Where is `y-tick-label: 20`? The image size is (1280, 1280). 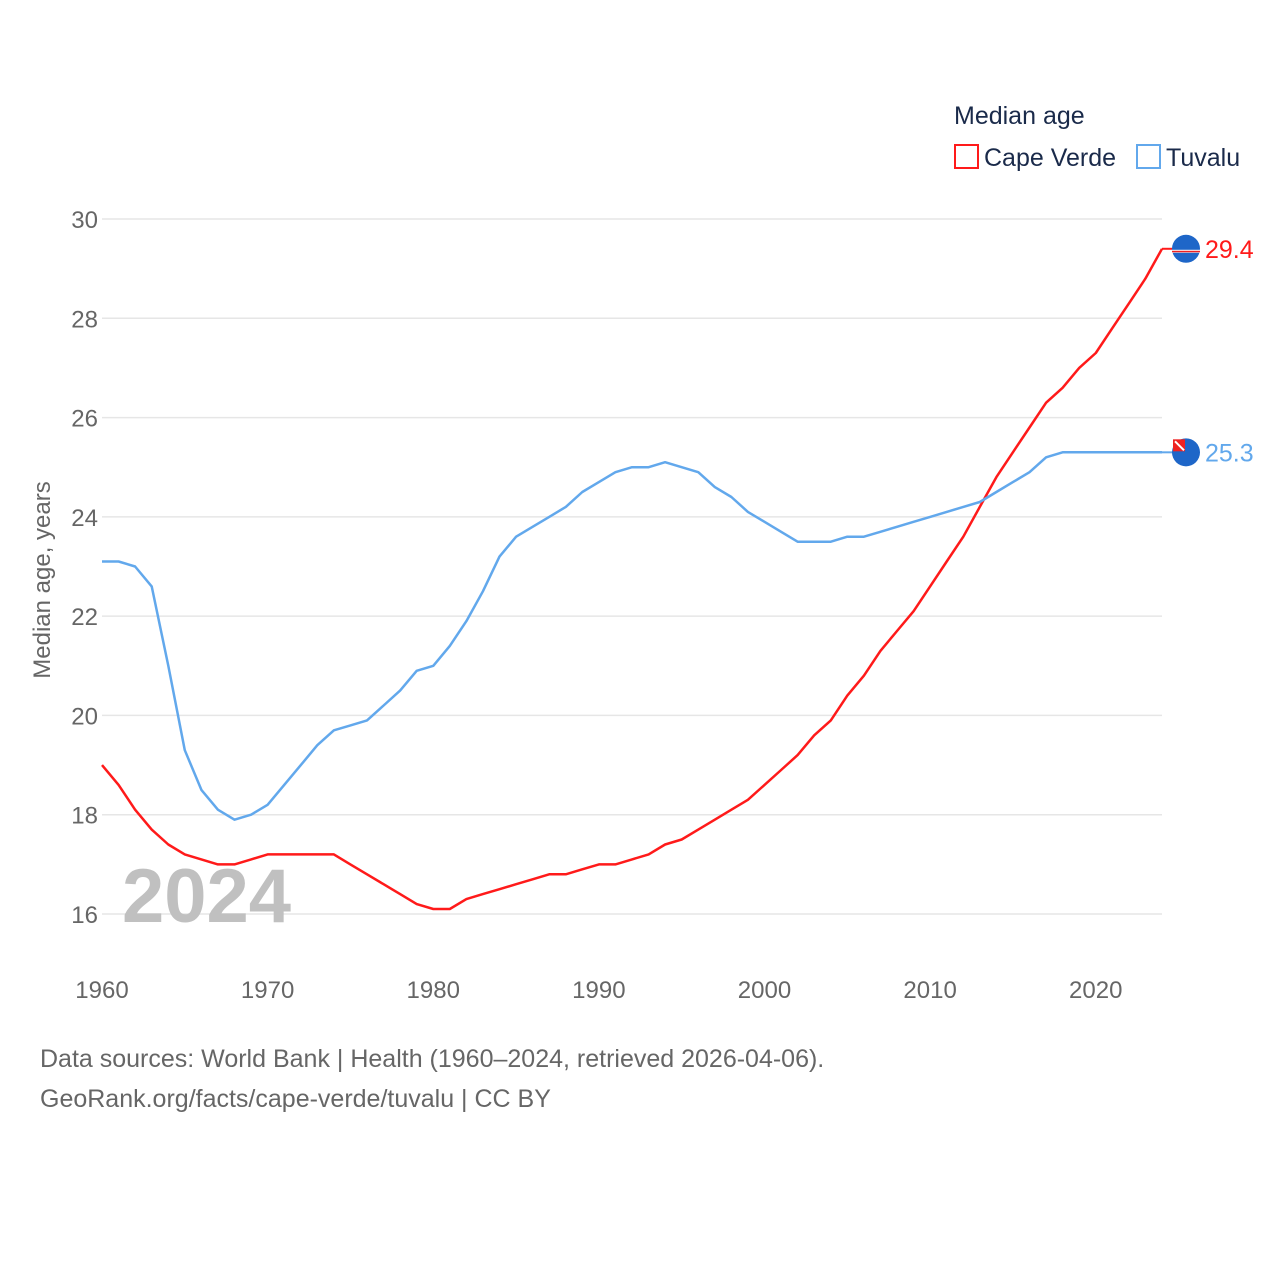
y-tick-label: 20 is located at coordinates (84, 716).